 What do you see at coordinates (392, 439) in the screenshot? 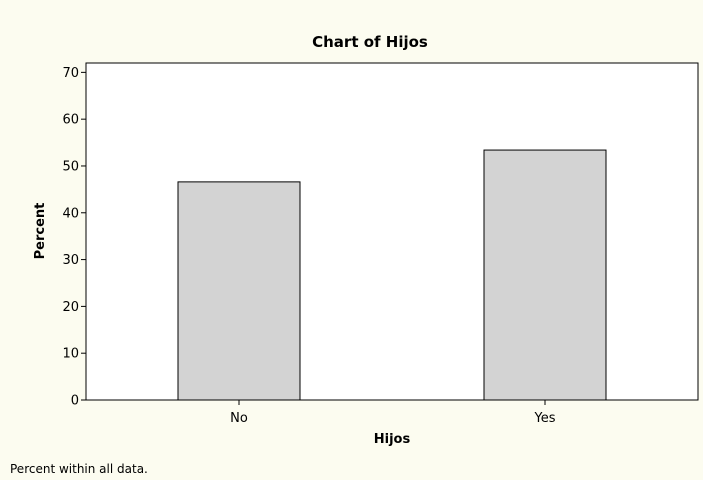
I see `x-axis-label: Hijos` at bounding box center [392, 439].